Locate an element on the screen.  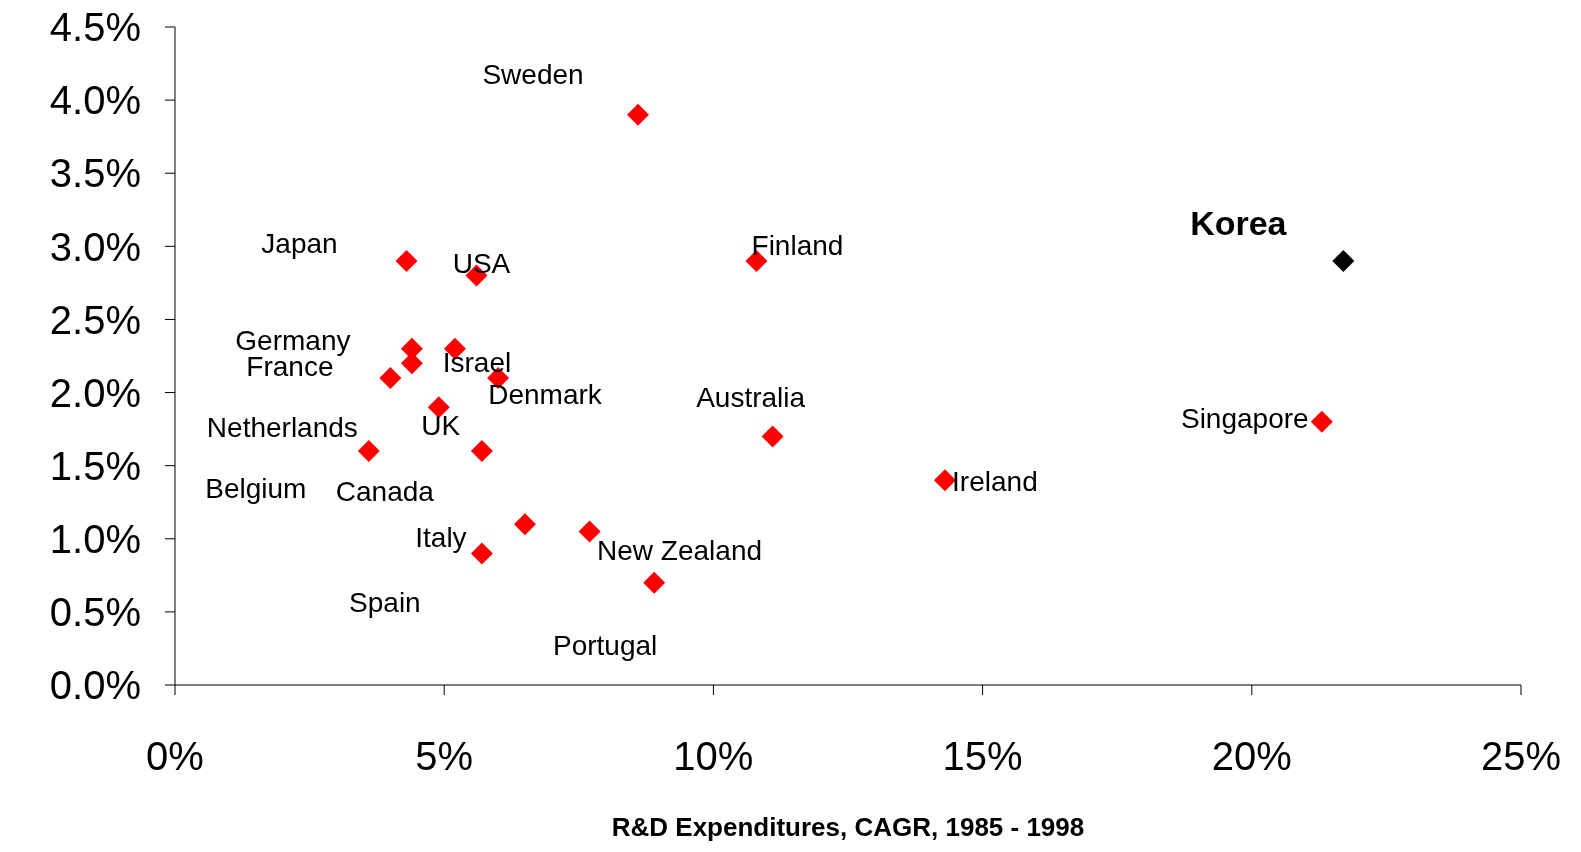
annotation: Denmark is located at coordinates (545, 395).